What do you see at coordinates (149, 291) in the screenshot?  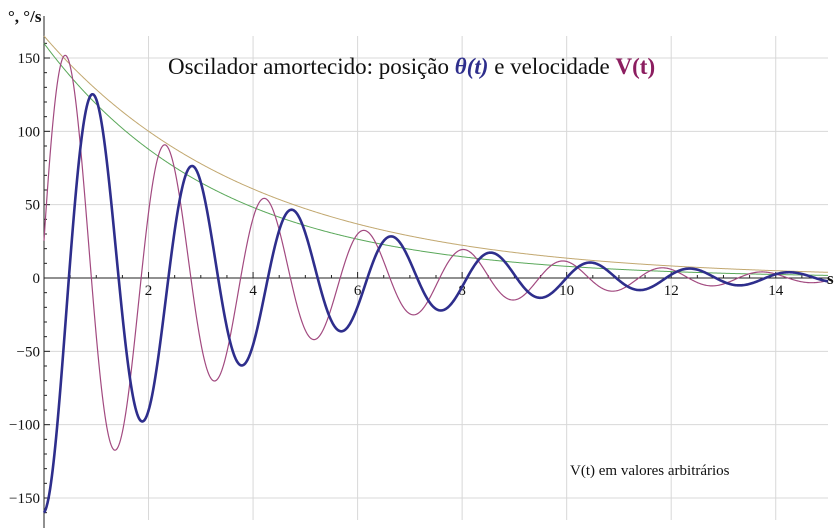 I see `x-tick-label: 2` at bounding box center [149, 291].